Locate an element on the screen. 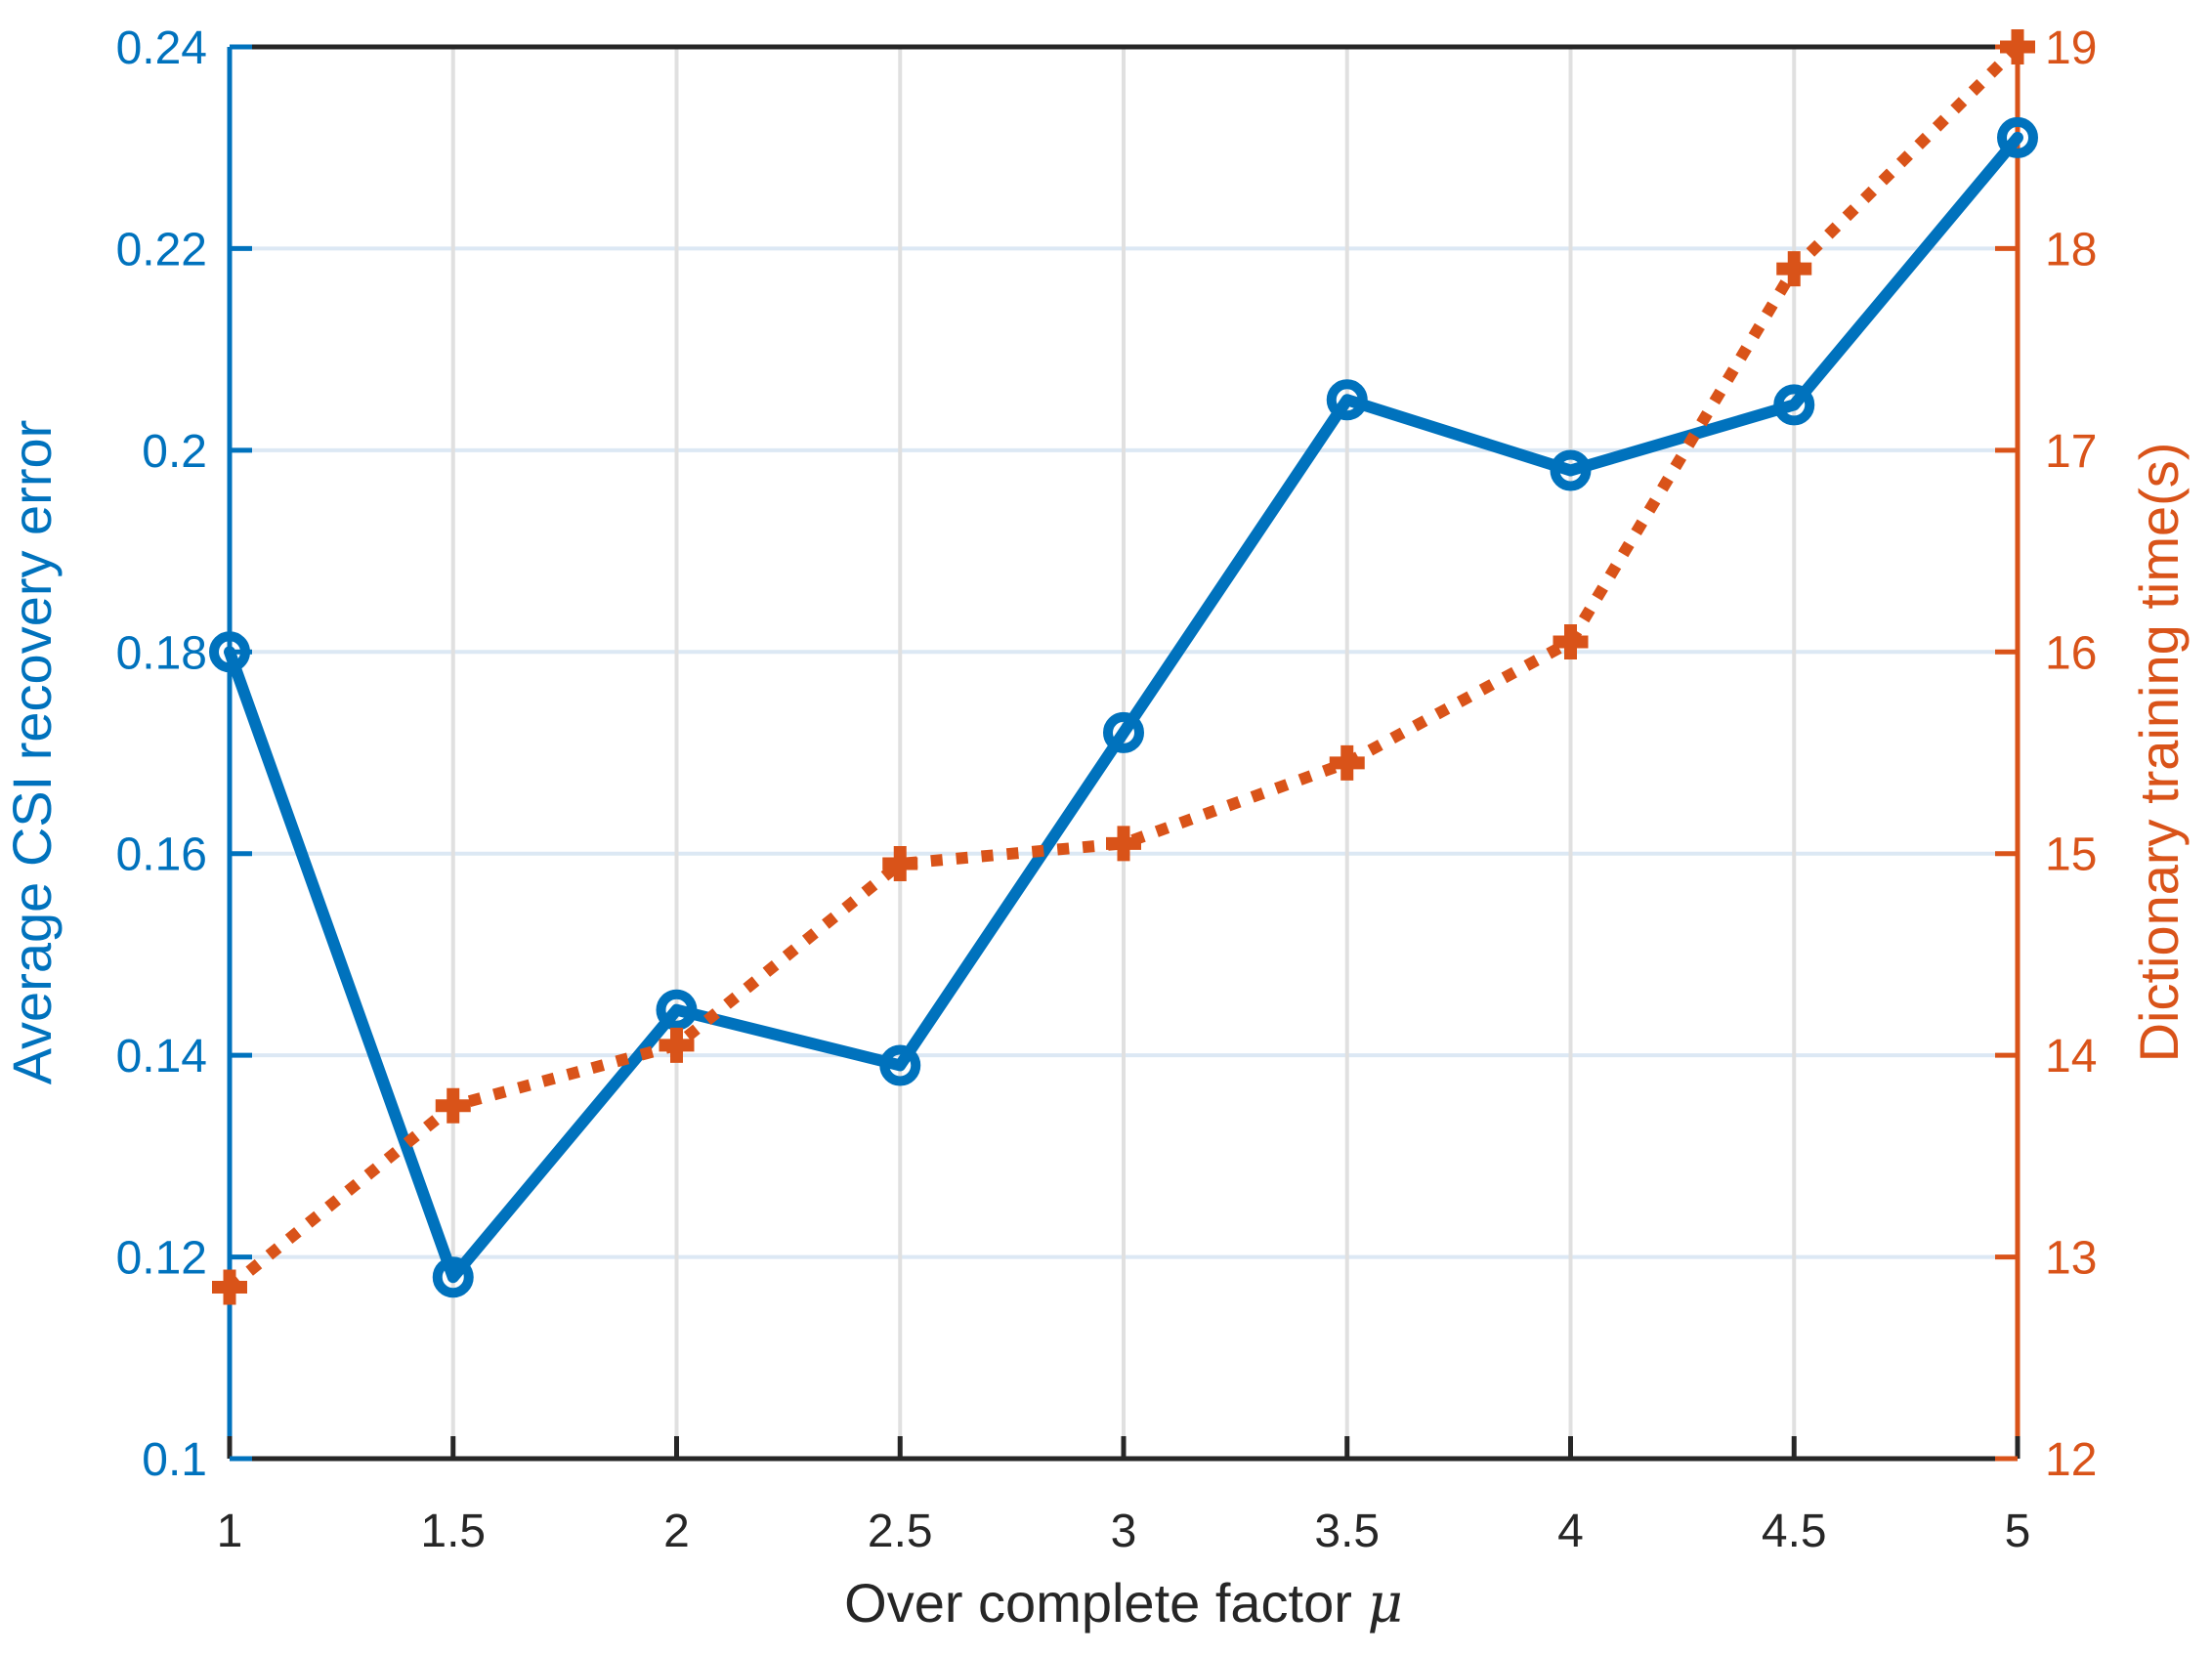 Image resolution: width=2212 pixels, height=1656 pixels. right-y-tick-label: 12 is located at coordinates (2071, 1460).